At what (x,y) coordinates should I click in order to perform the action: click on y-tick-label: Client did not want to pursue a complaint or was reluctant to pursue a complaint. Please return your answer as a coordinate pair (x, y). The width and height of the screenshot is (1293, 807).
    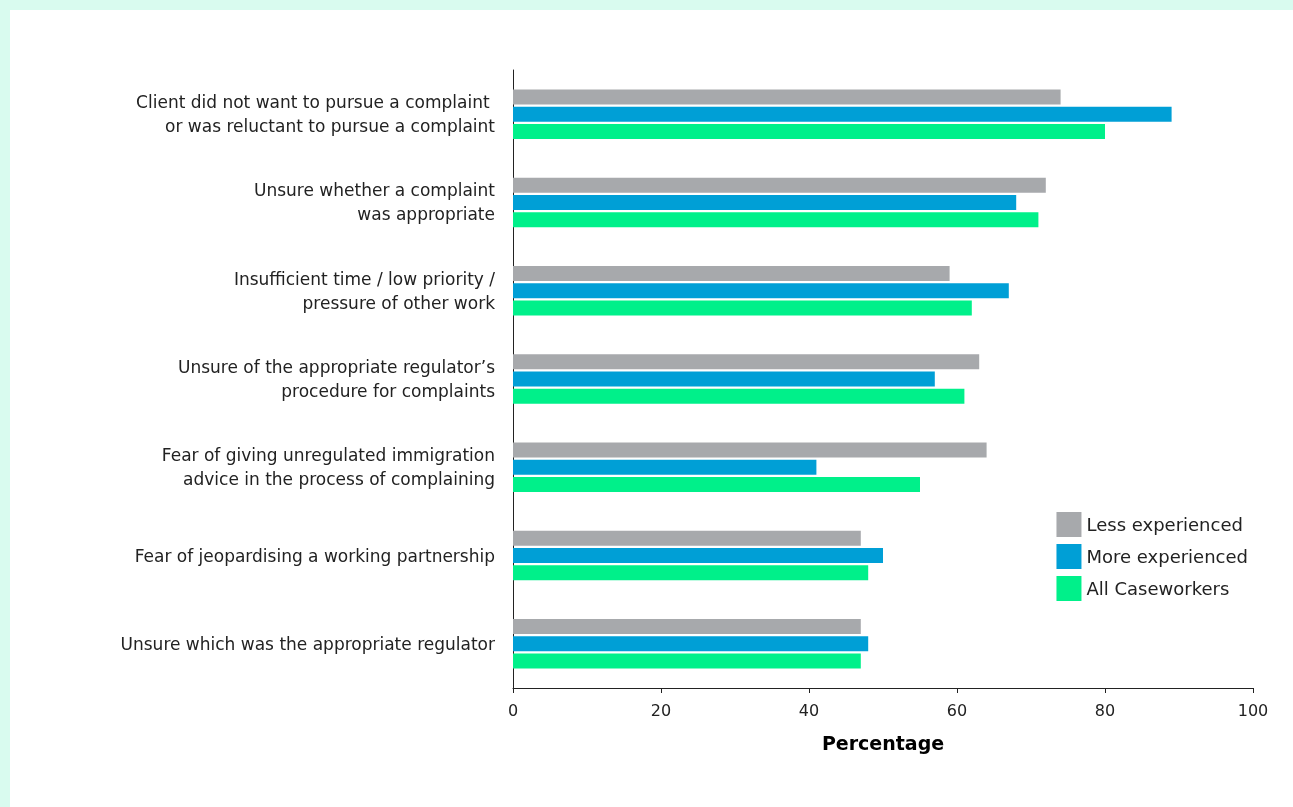
    Looking at the image, I should click on (316, 114).